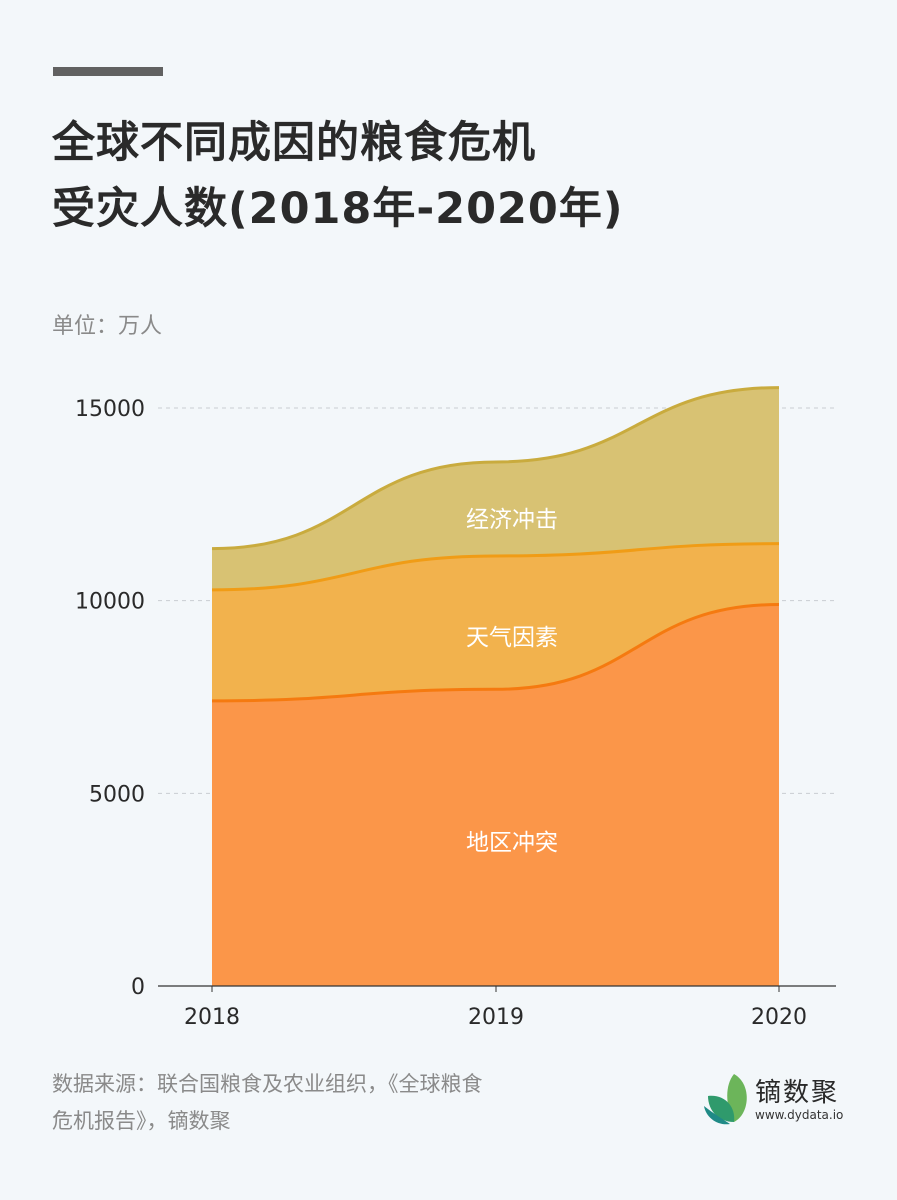  Describe the element at coordinates (212, 1017) in the screenshot. I see `x-tick-label: 2018` at that location.